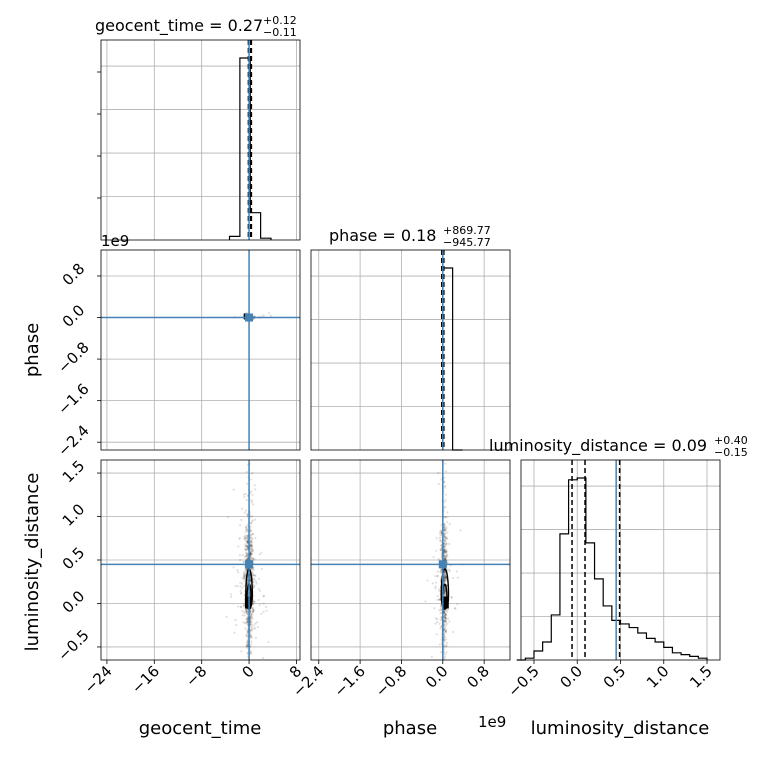 This screenshot has width=760, height=760. What do you see at coordinates (98, 679) in the screenshot?
I see `xtick-label-geocent_time-0: −24` at bounding box center [98, 679].